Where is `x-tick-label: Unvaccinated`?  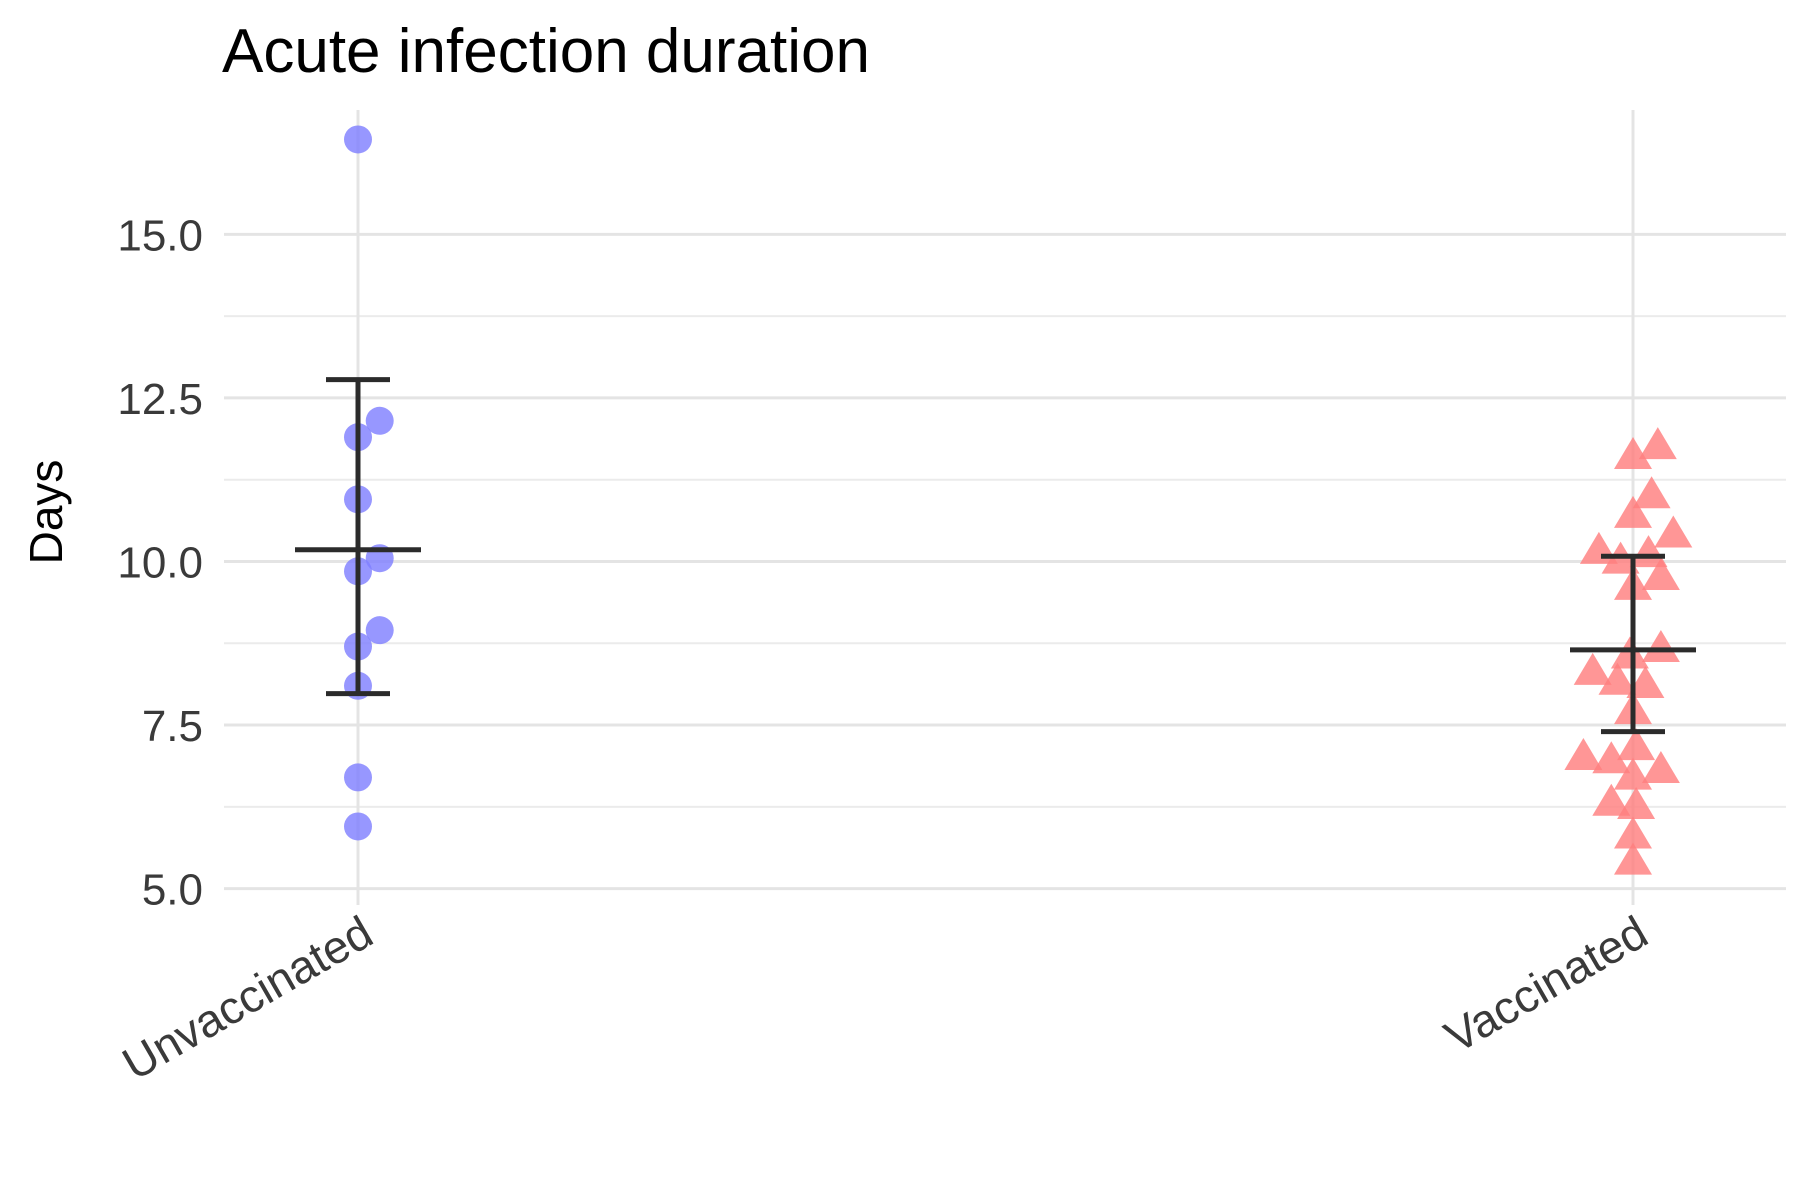
x-tick-label: Unvaccinated is located at coordinates (247, 998).